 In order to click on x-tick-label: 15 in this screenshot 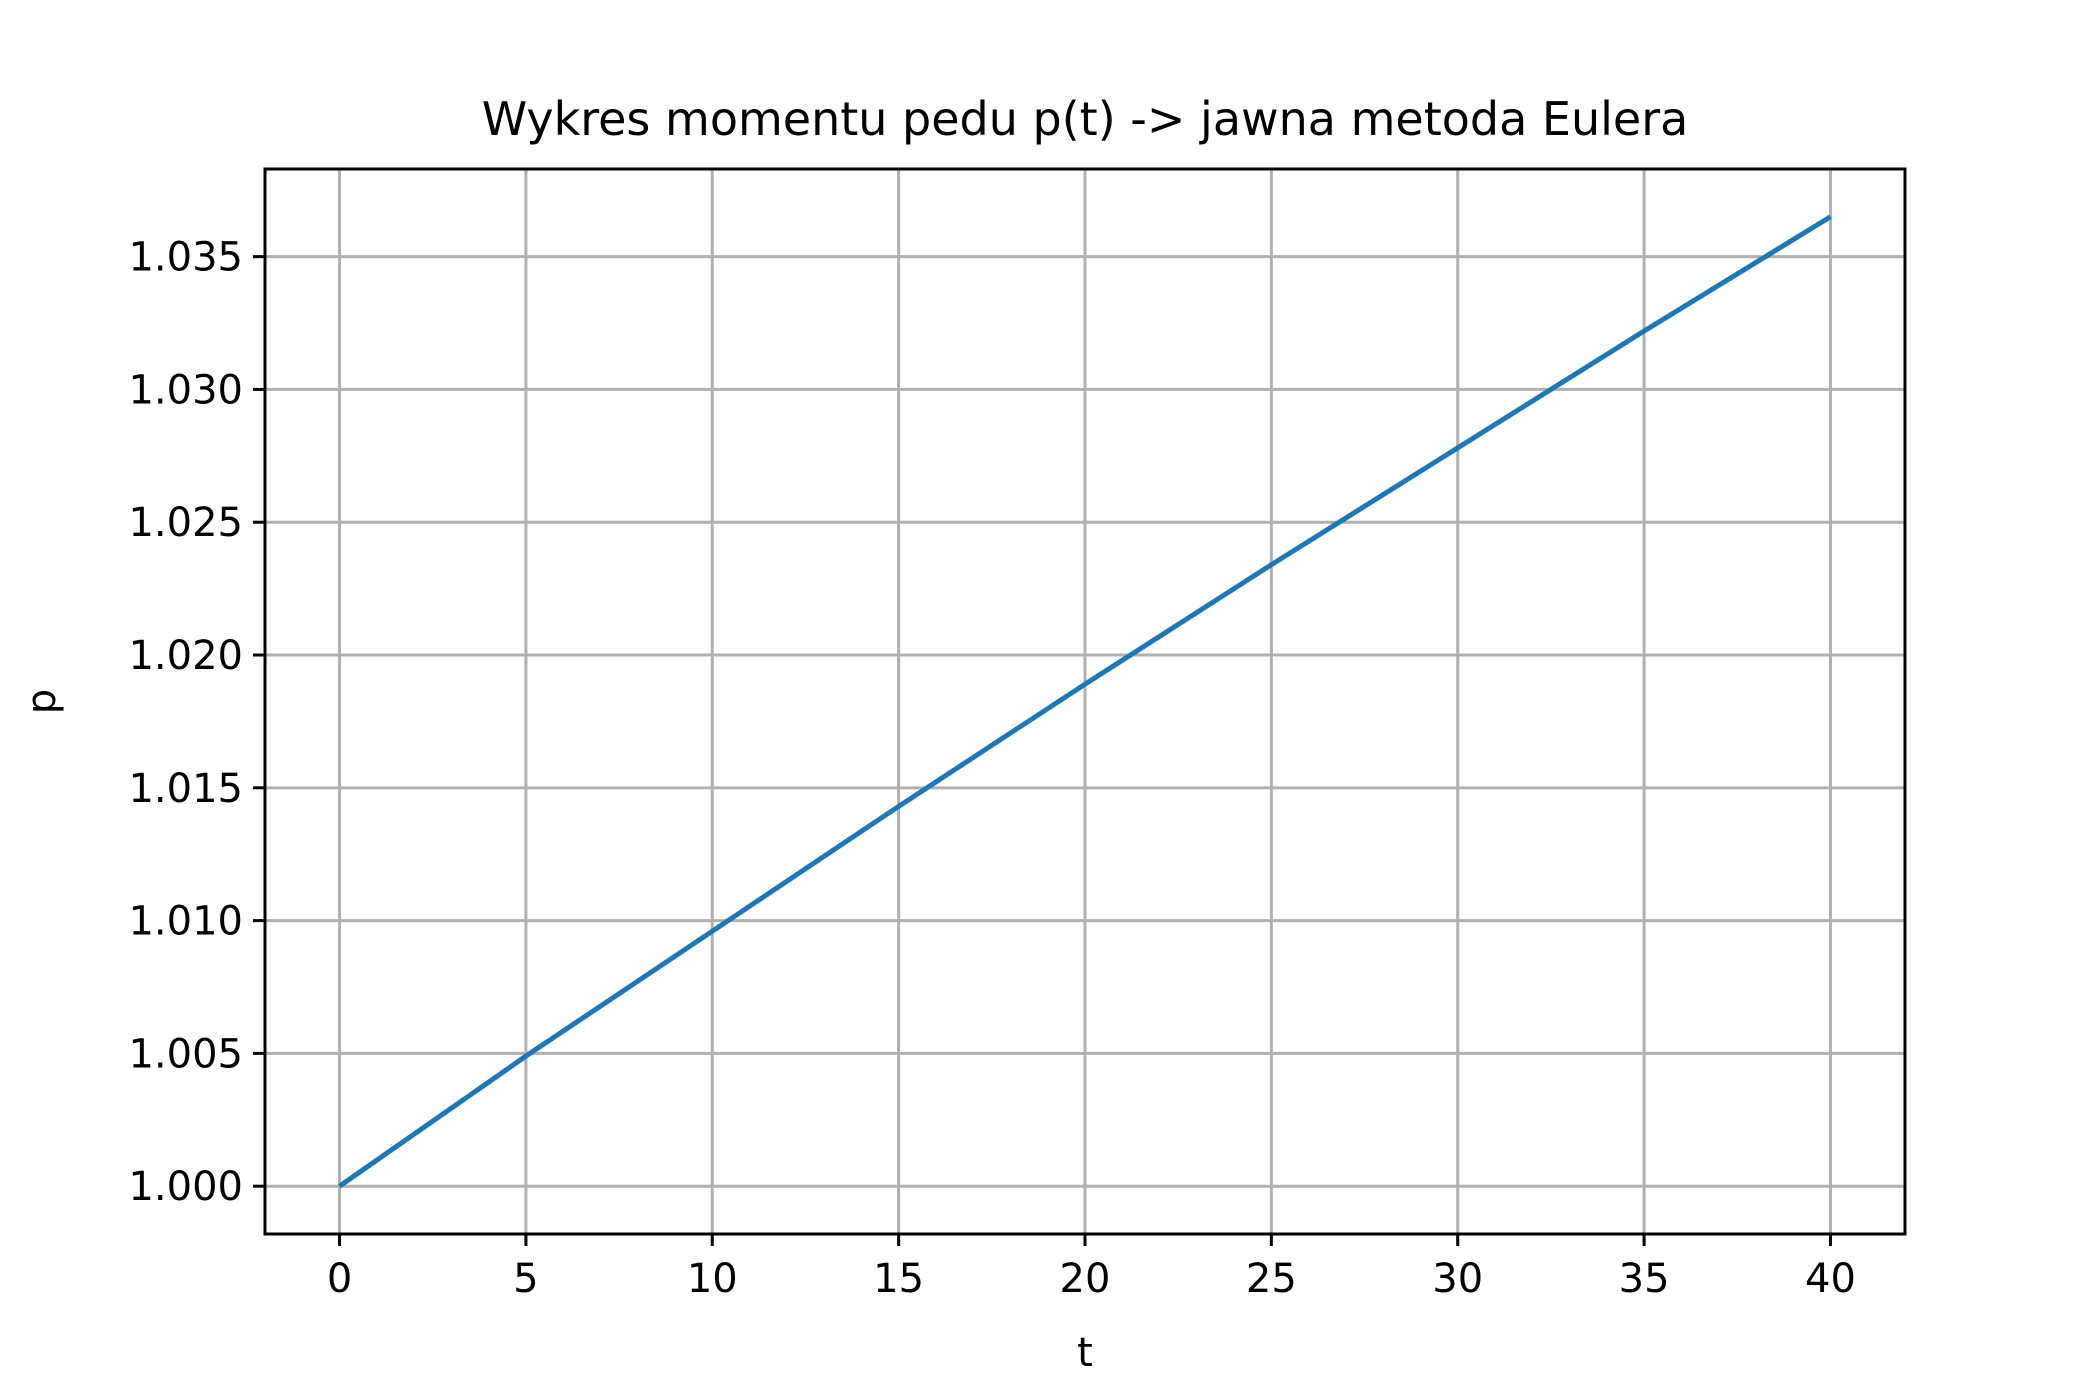, I will do `click(898, 1279)`.